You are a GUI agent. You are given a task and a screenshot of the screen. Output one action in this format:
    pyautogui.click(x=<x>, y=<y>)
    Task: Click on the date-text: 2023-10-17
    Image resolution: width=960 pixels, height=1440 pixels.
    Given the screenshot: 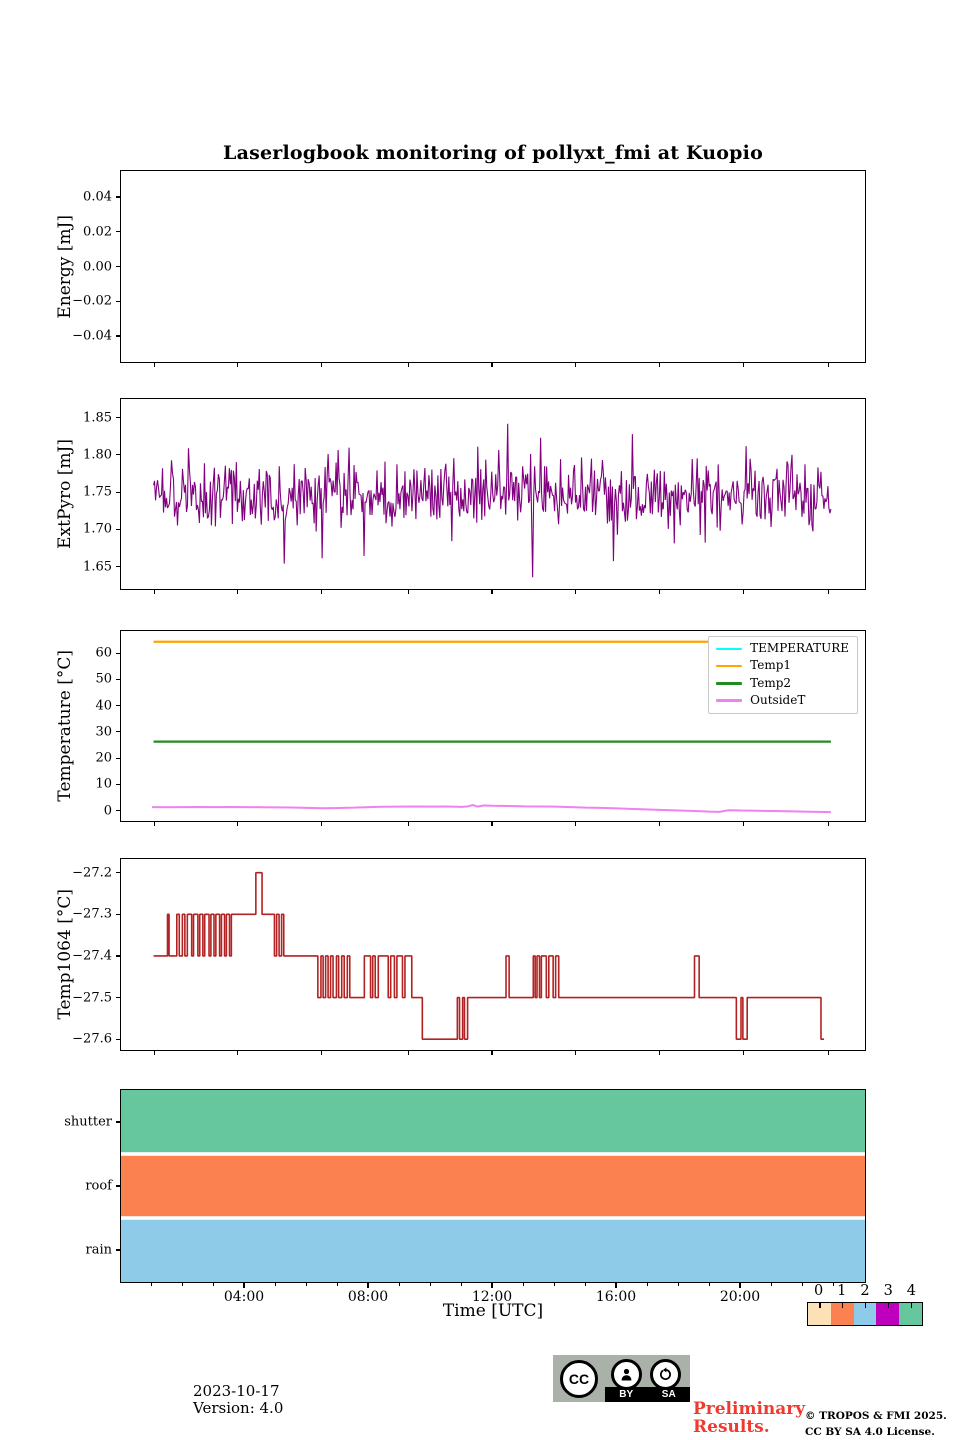 What is the action you would take?
    pyautogui.click(x=236, y=1391)
    